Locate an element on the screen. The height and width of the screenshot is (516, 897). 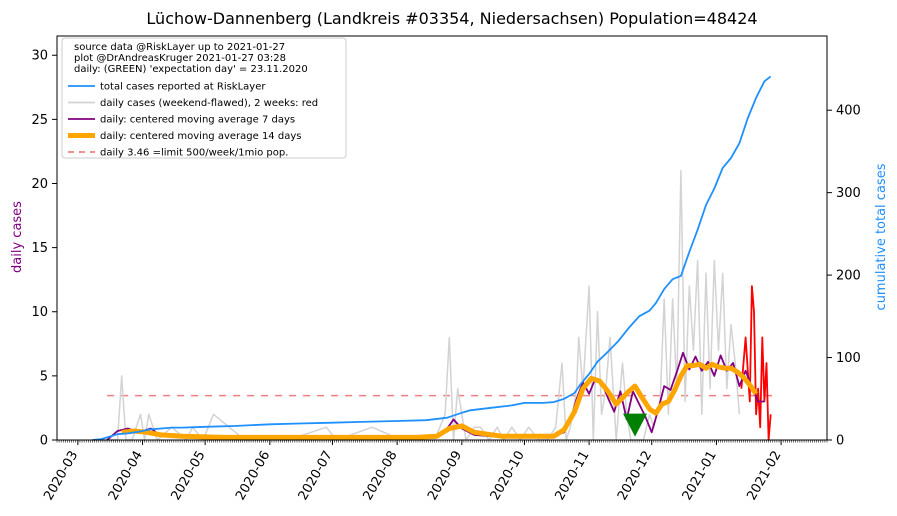
y-right-tick-label: 400 is located at coordinates (848, 111).